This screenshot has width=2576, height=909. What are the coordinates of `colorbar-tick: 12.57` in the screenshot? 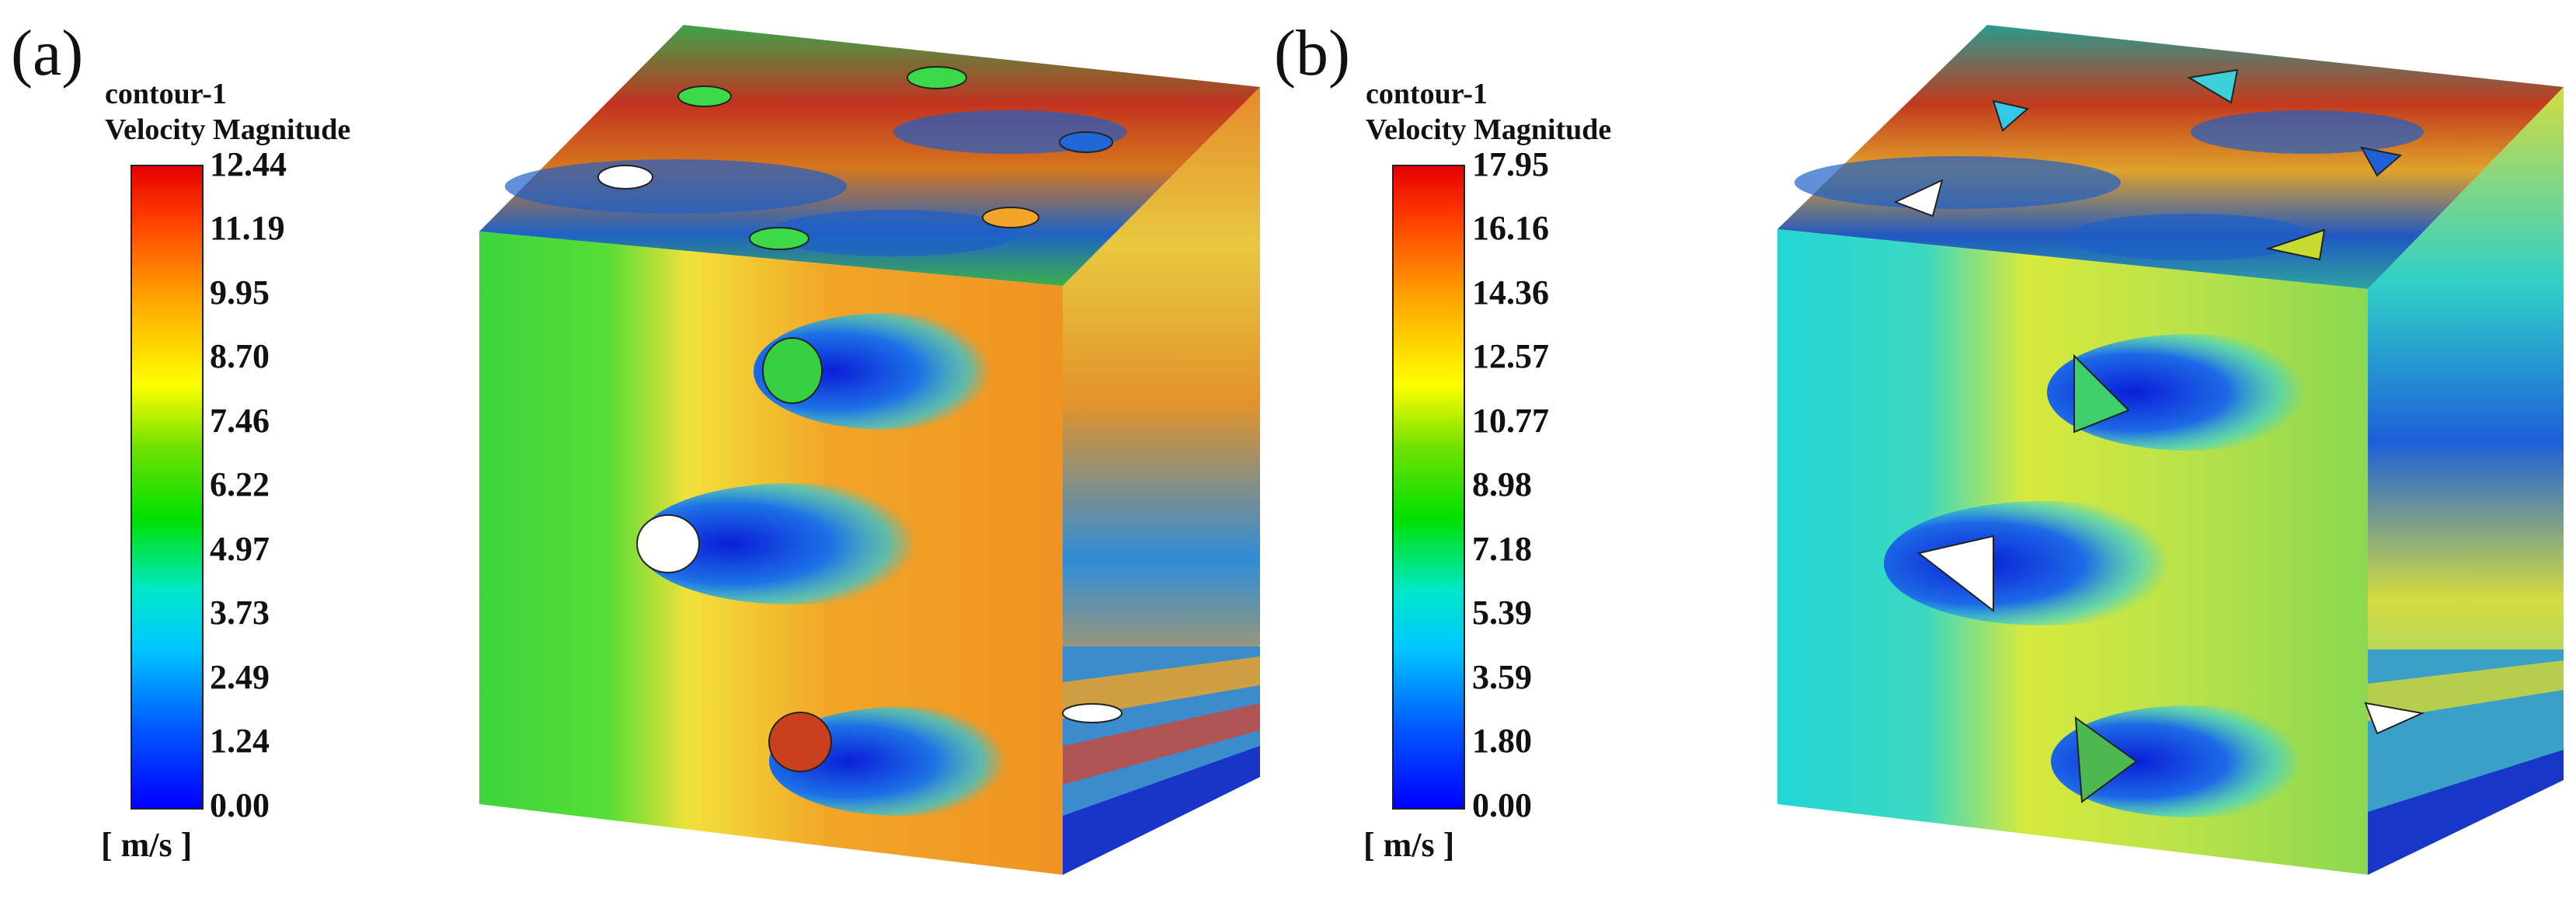 It's located at (1510, 356).